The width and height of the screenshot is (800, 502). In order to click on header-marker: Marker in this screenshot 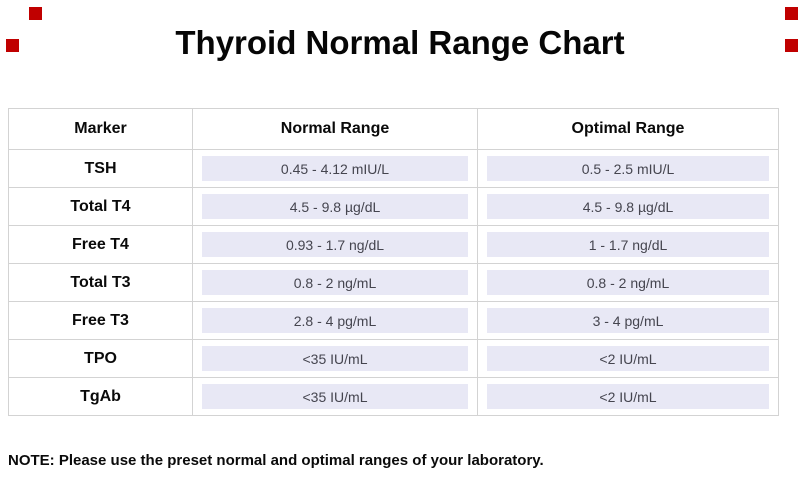, I will do `click(101, 129)`.